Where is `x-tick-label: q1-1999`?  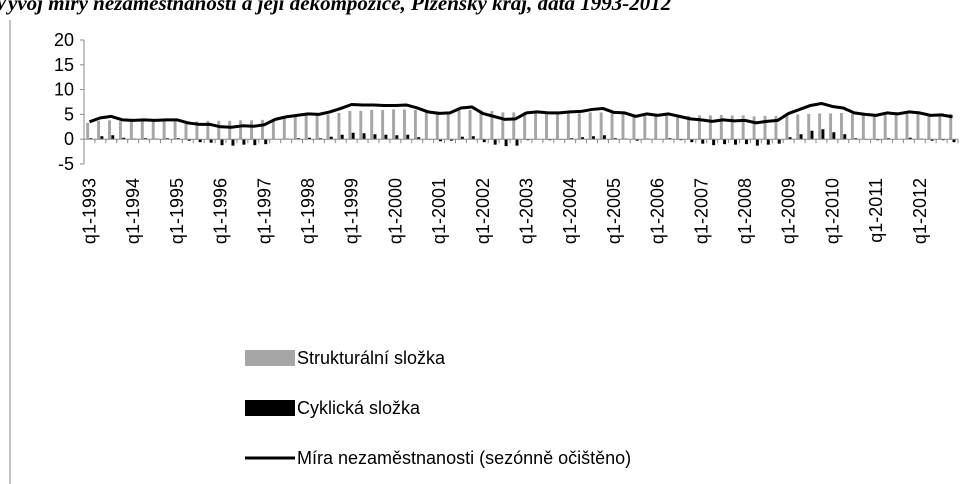
x-tick-label: q1-1999 is located at coordinates (352, 211).